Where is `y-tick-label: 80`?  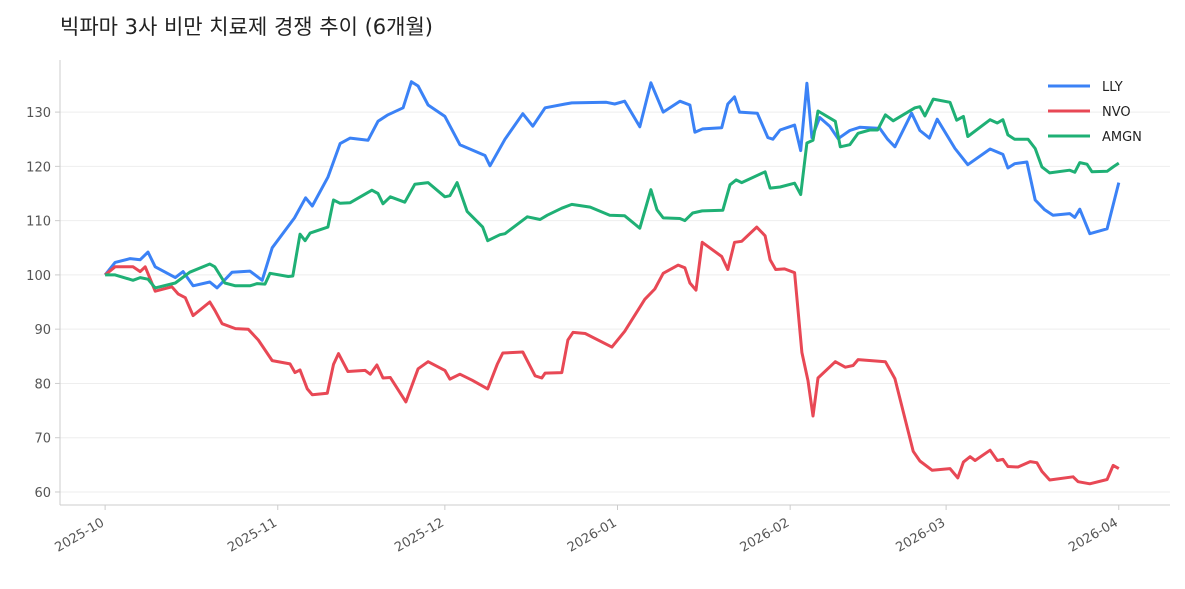 y-tick-label: 80 is located at coordinates (42, 384).